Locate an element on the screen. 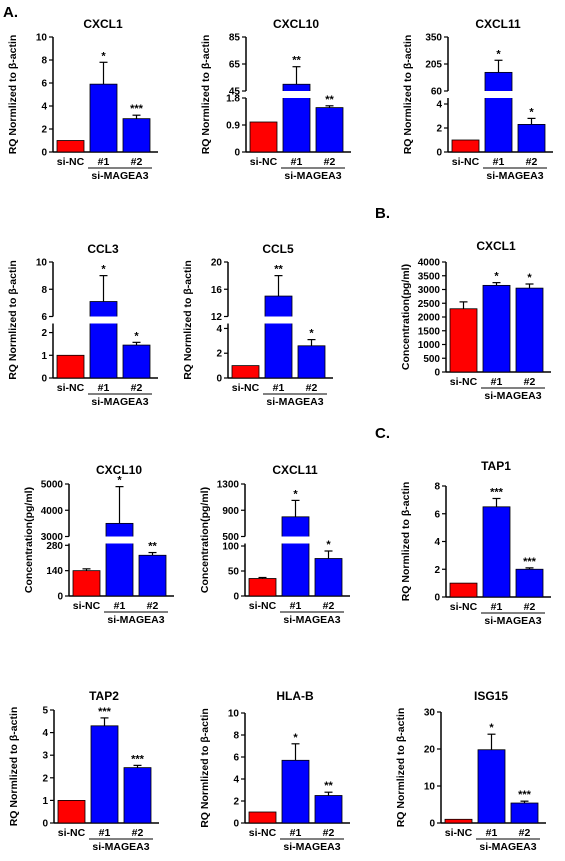 This screenshot has height=861, width=565. y-tick-label: 65 is located at coordinates (235, 65).